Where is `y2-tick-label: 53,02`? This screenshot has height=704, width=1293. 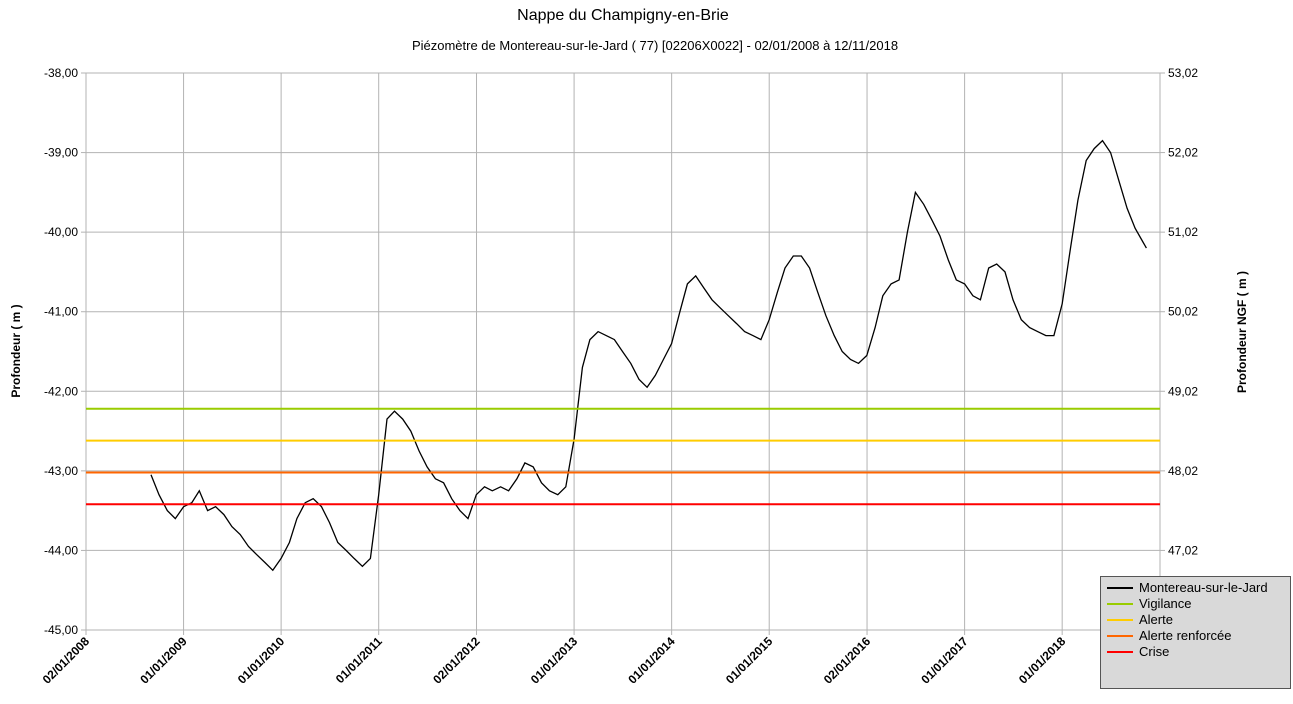
y2-tick-label: 53,02 is located at coordinates (1183, 73).